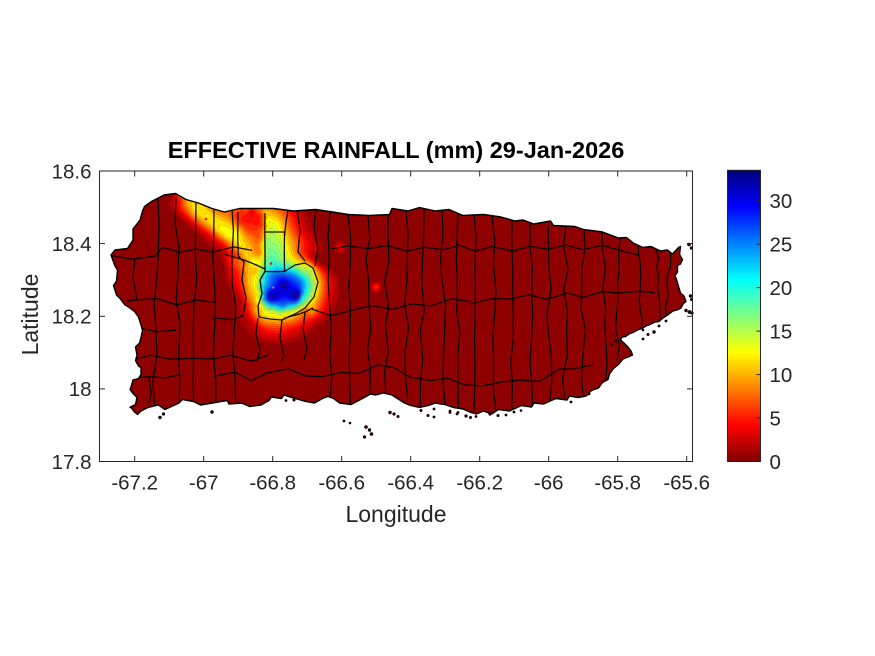 Image resolution: width=875 pixels, height=656 pixels. I want to click on svg-text:EFFECTIVE RAINFALL (mm) 29-Jan: EFFECTIVE RAINFALL (mm) 29-Jan-2026, so click(396, 150).